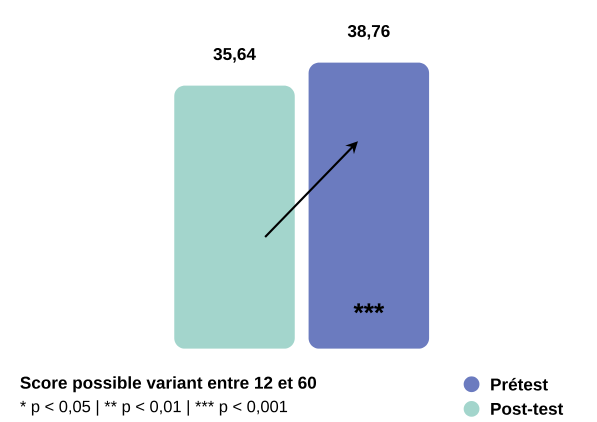 The image size is (597, 422). I want to click on text: * p < 0,05 | ** p < 0,01 | *** p < 0,001, so click(154, 408).